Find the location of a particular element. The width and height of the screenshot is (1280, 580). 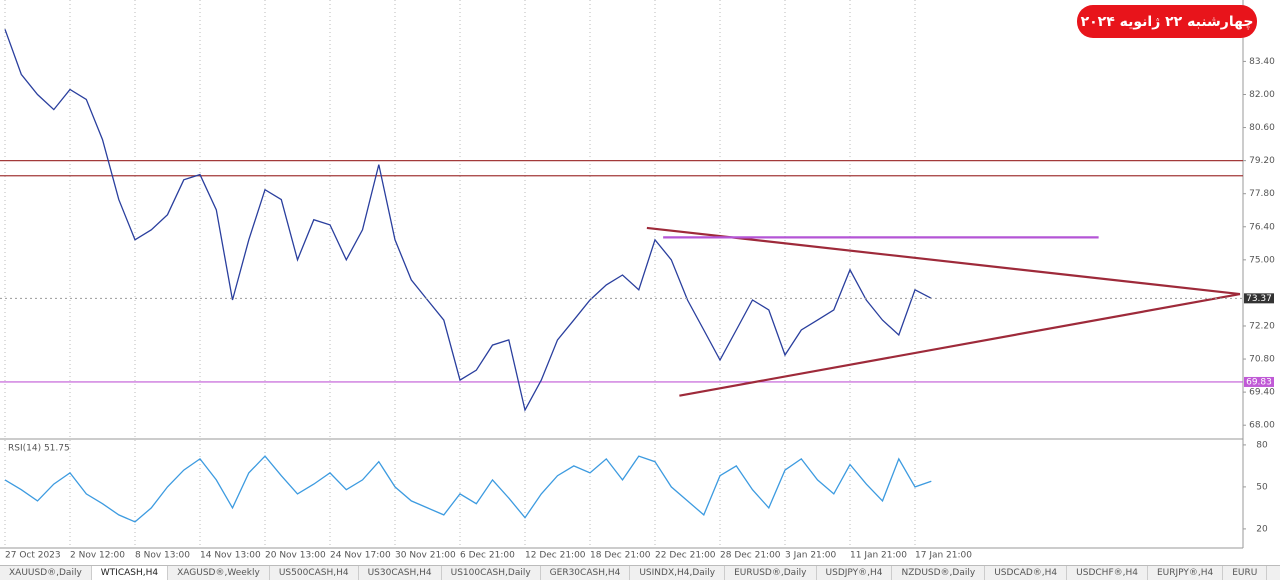

x-tick-label: 27 Oct 2023 is located at coordinates (33, 556).